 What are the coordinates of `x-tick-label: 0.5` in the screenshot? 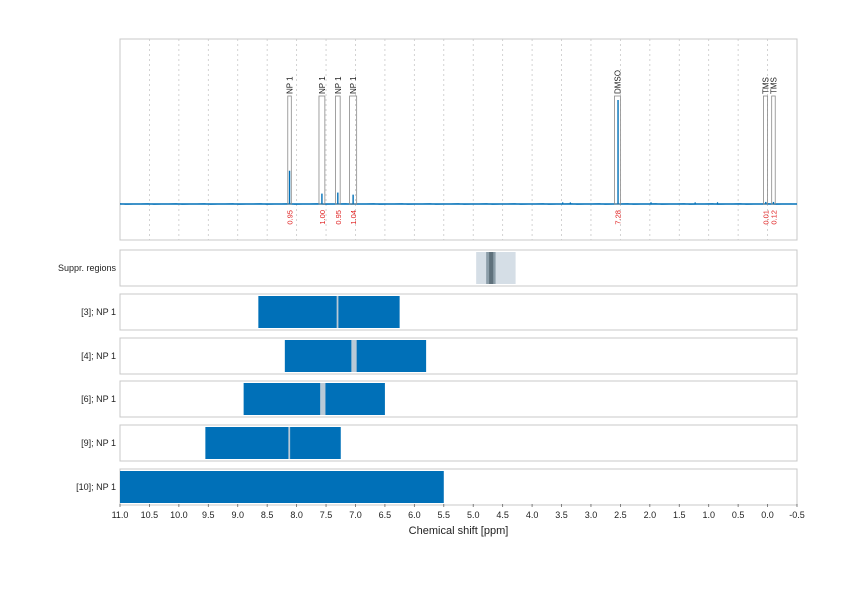 It's located at (738, 515).